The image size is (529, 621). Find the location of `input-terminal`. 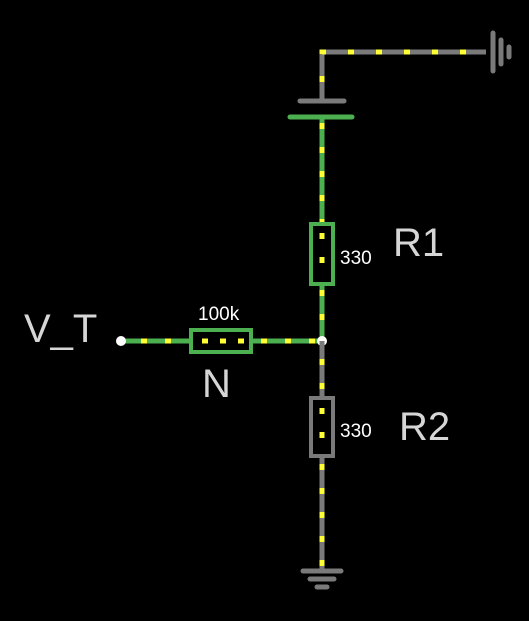

input-terminal is located at coordinates (121, 341).